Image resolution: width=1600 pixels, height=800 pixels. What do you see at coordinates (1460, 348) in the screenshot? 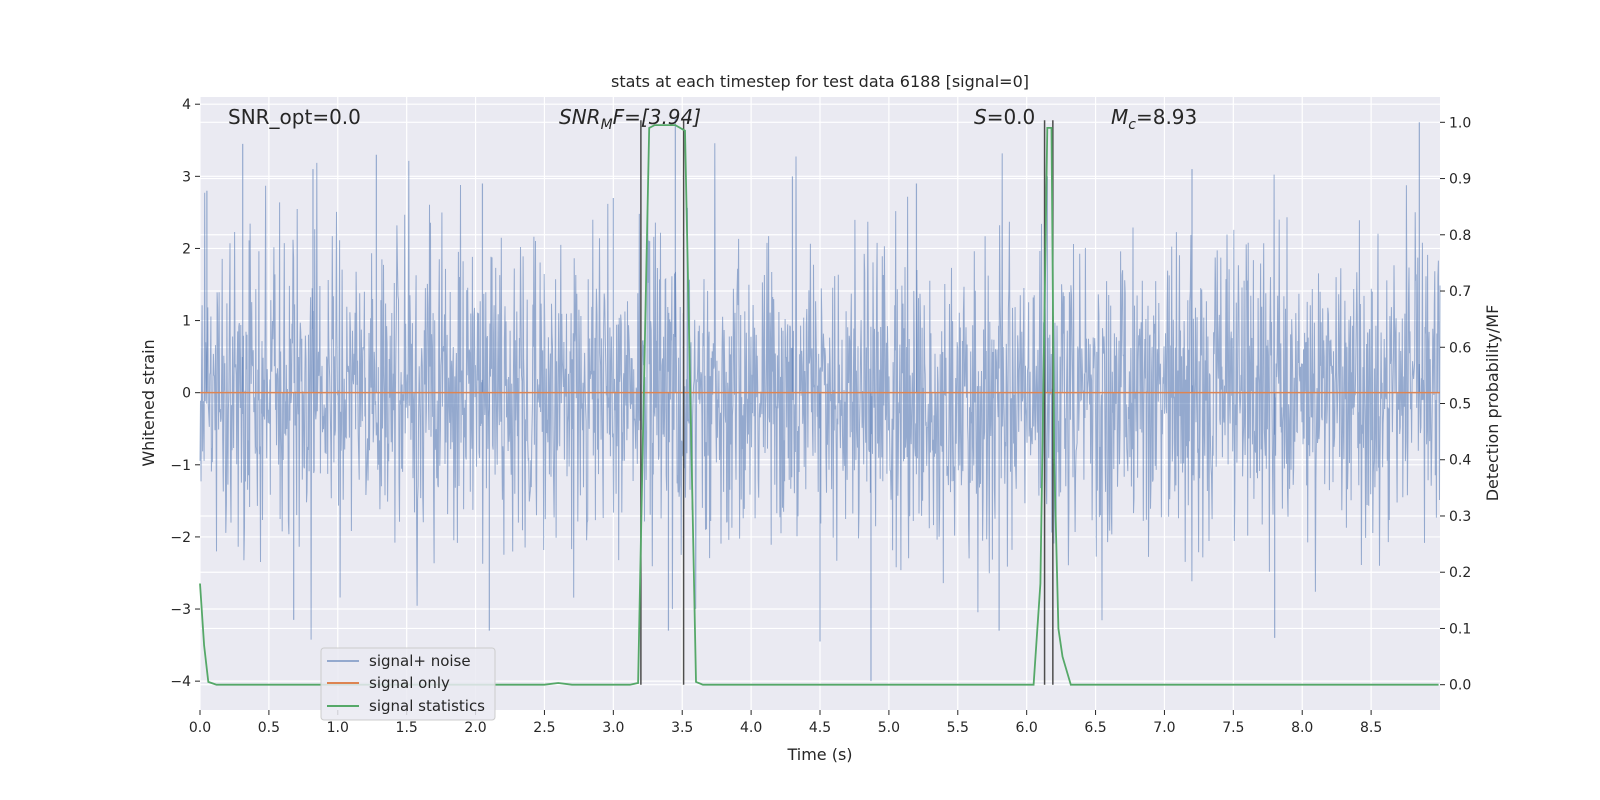
I see `y-right-tick-label: 0.6` at bounding box center [1460, 348].